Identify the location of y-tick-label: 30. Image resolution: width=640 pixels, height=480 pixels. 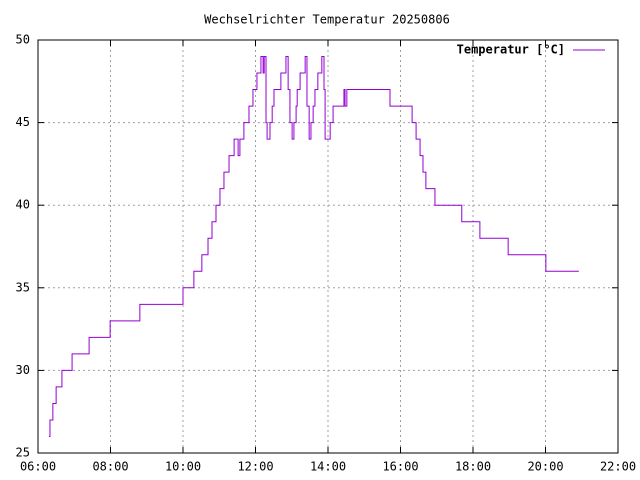
(23, 370).